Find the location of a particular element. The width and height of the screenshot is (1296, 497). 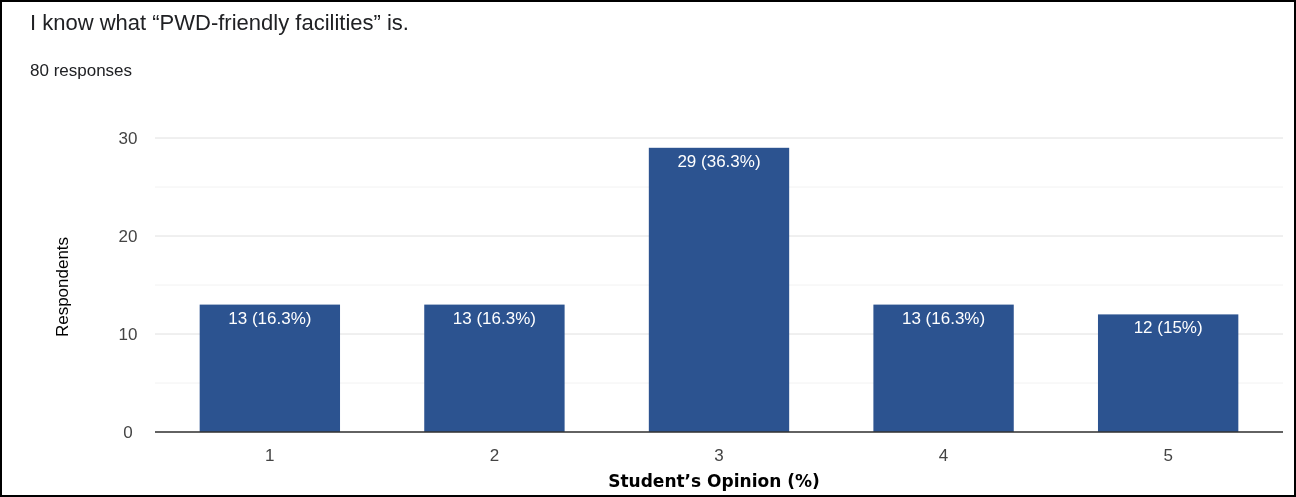

x-tick-label: 3 is located at coordinates (719, 455).